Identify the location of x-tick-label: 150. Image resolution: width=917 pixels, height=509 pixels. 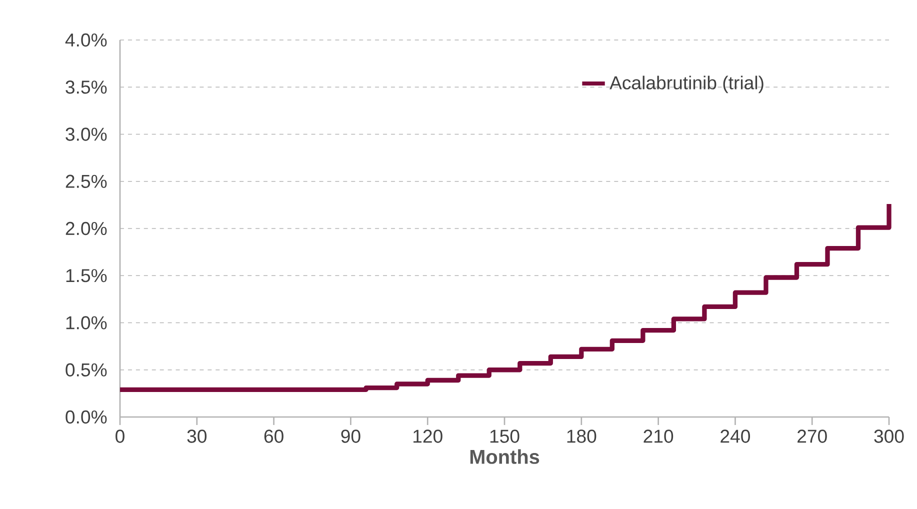
(505, 436).